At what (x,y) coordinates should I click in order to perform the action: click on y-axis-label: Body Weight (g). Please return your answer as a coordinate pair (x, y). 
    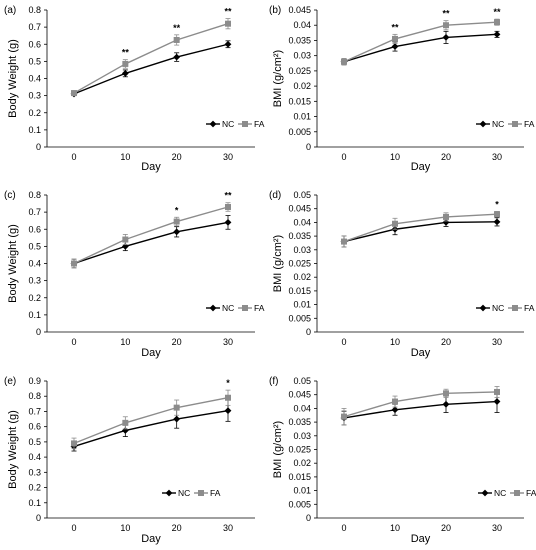
    Looking at the image, I should click on (13, 263).